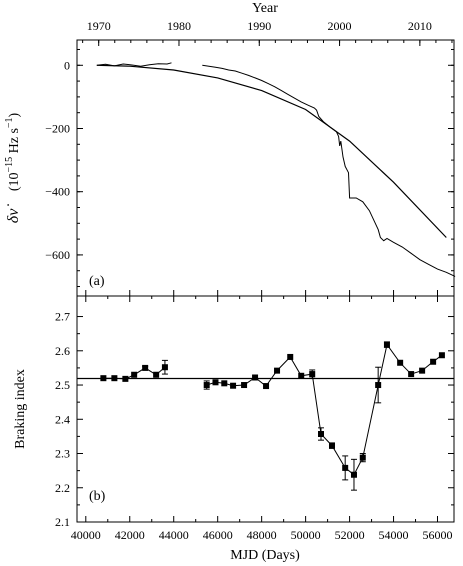  I want to click on x-axis-title: MJD (Days), so click(265, 555).